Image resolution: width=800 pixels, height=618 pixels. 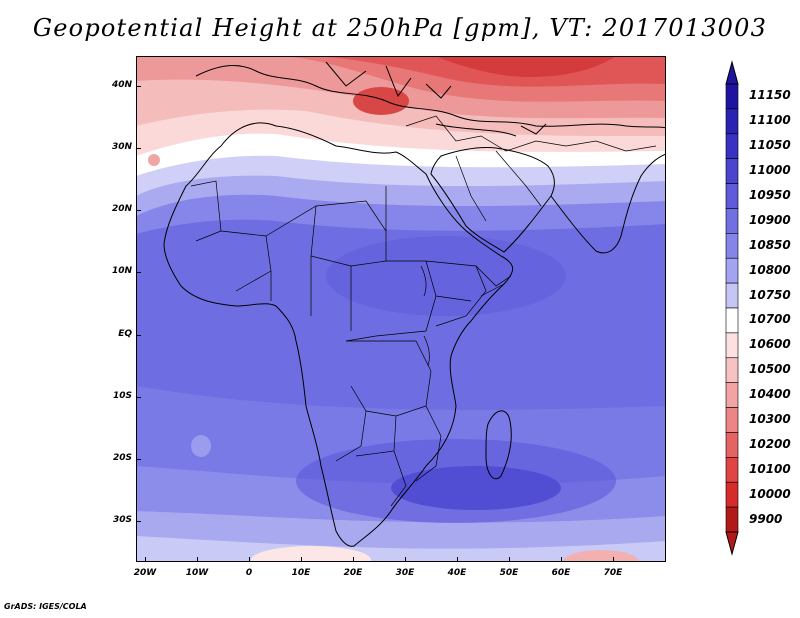 What do you see at coordinates (770, 269) in the screenshot?
I see `colorbar-label: 10800` at bounding box center [770, 269].